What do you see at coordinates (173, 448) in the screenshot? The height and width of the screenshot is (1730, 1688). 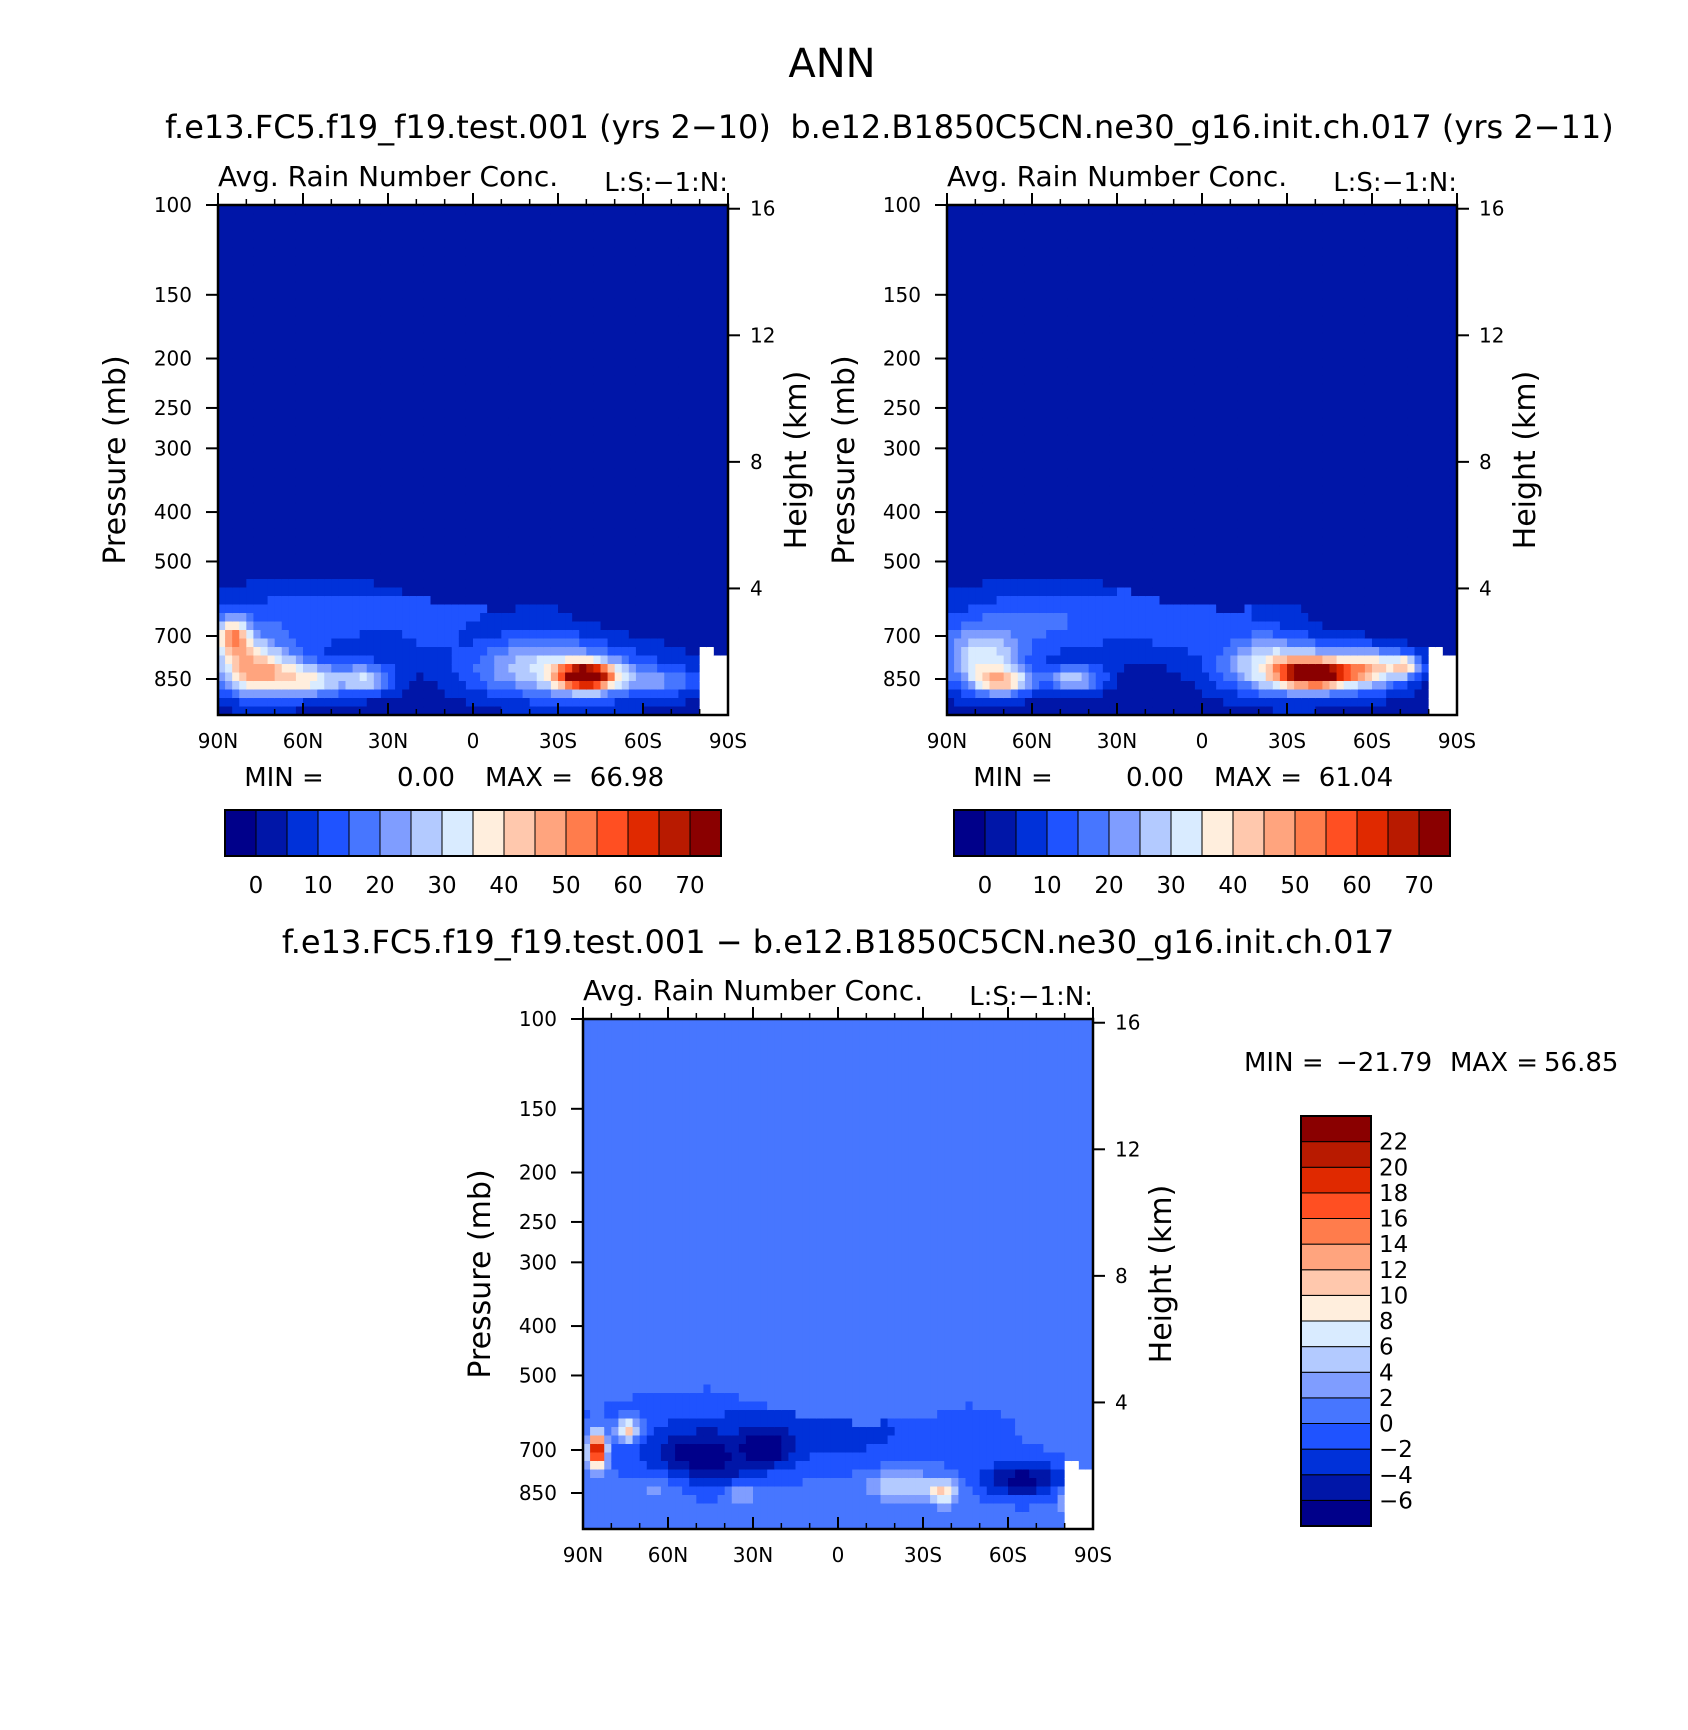 I see `y-tick-label: 300` at bounding box center [173, 448].